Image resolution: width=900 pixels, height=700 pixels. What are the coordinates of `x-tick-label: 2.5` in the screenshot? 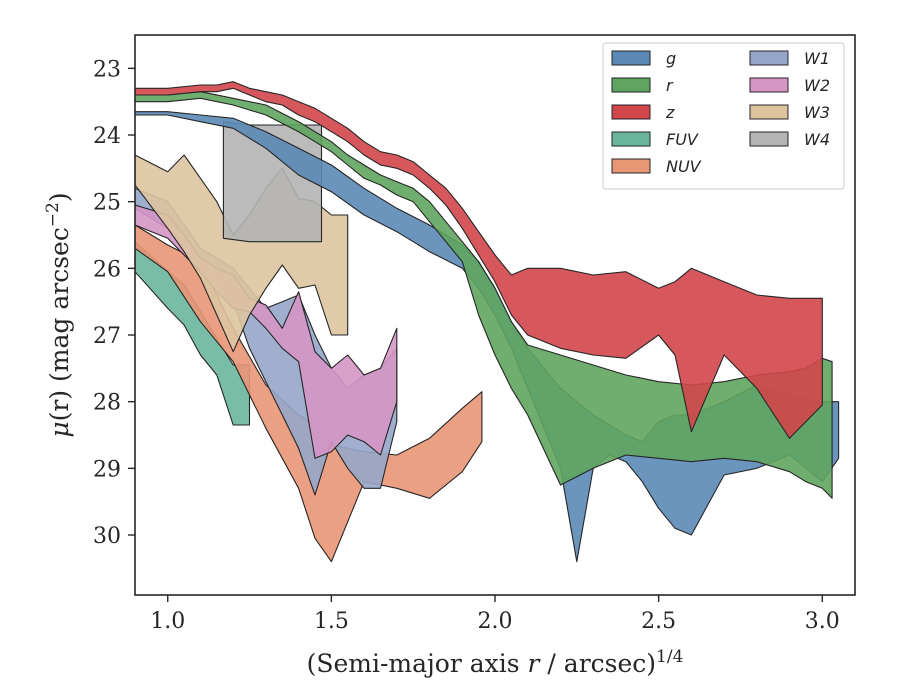 It's located at (658, 621).